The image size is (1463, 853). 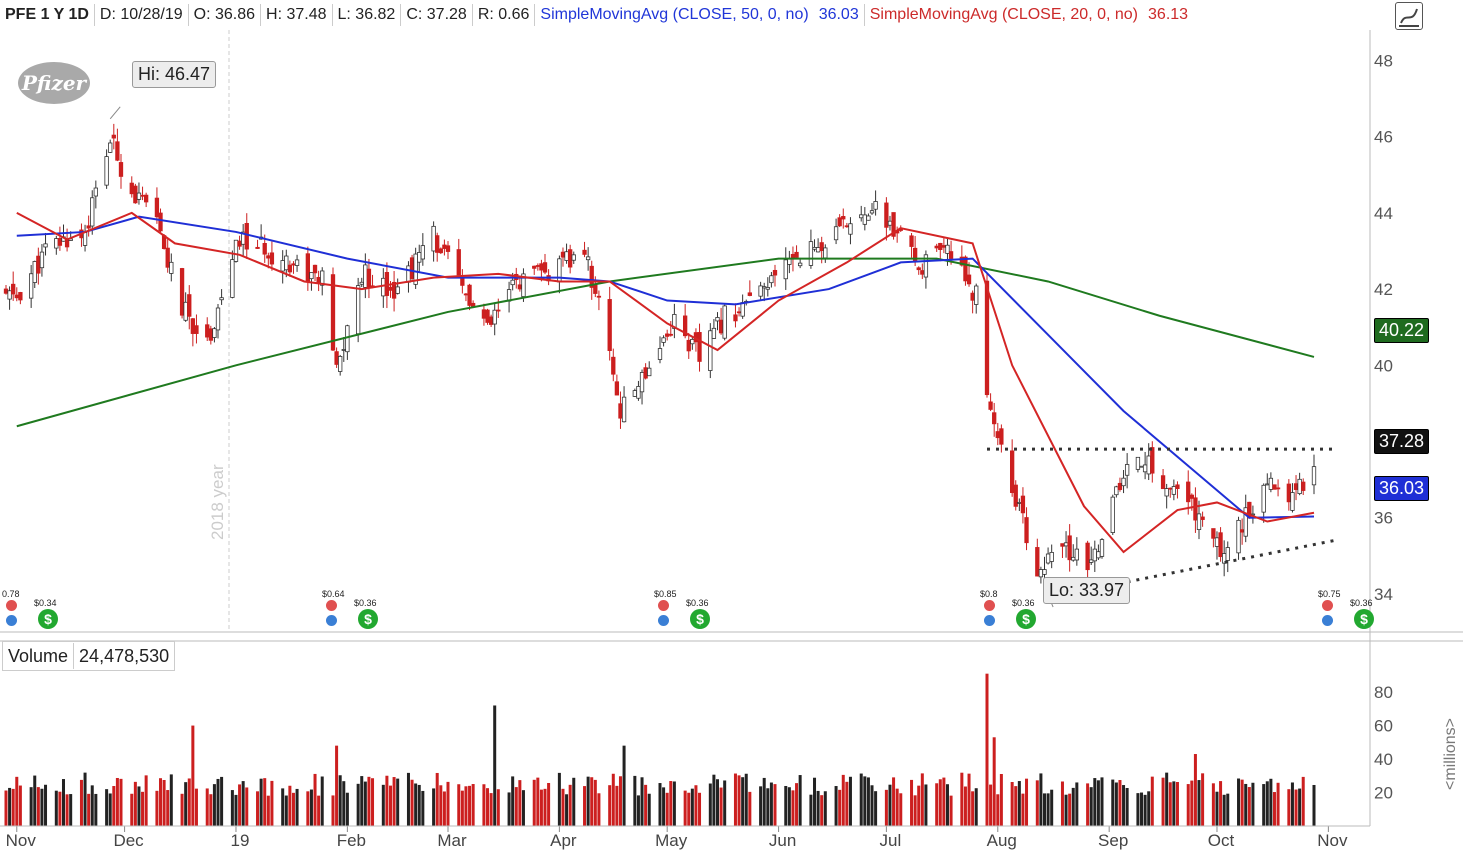 What do you see at coordinates (296, 14) in the screenshot?
I see `high-label: H: 37.48` at bounding box center [296, 14].